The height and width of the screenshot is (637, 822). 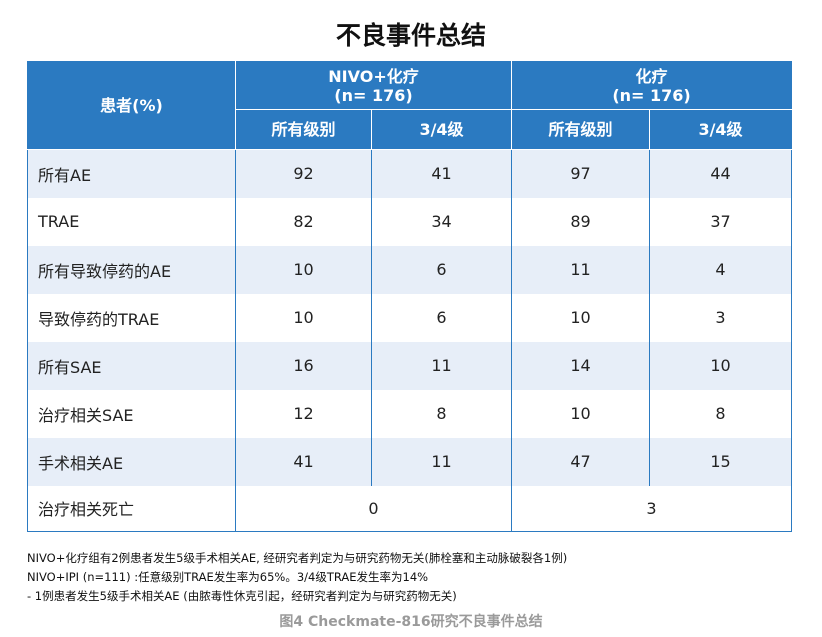 What do you see at coordinates (720, 365) in the screenshot?
I see `chemo-34-cell: 10` at bounding box center [720, 365].